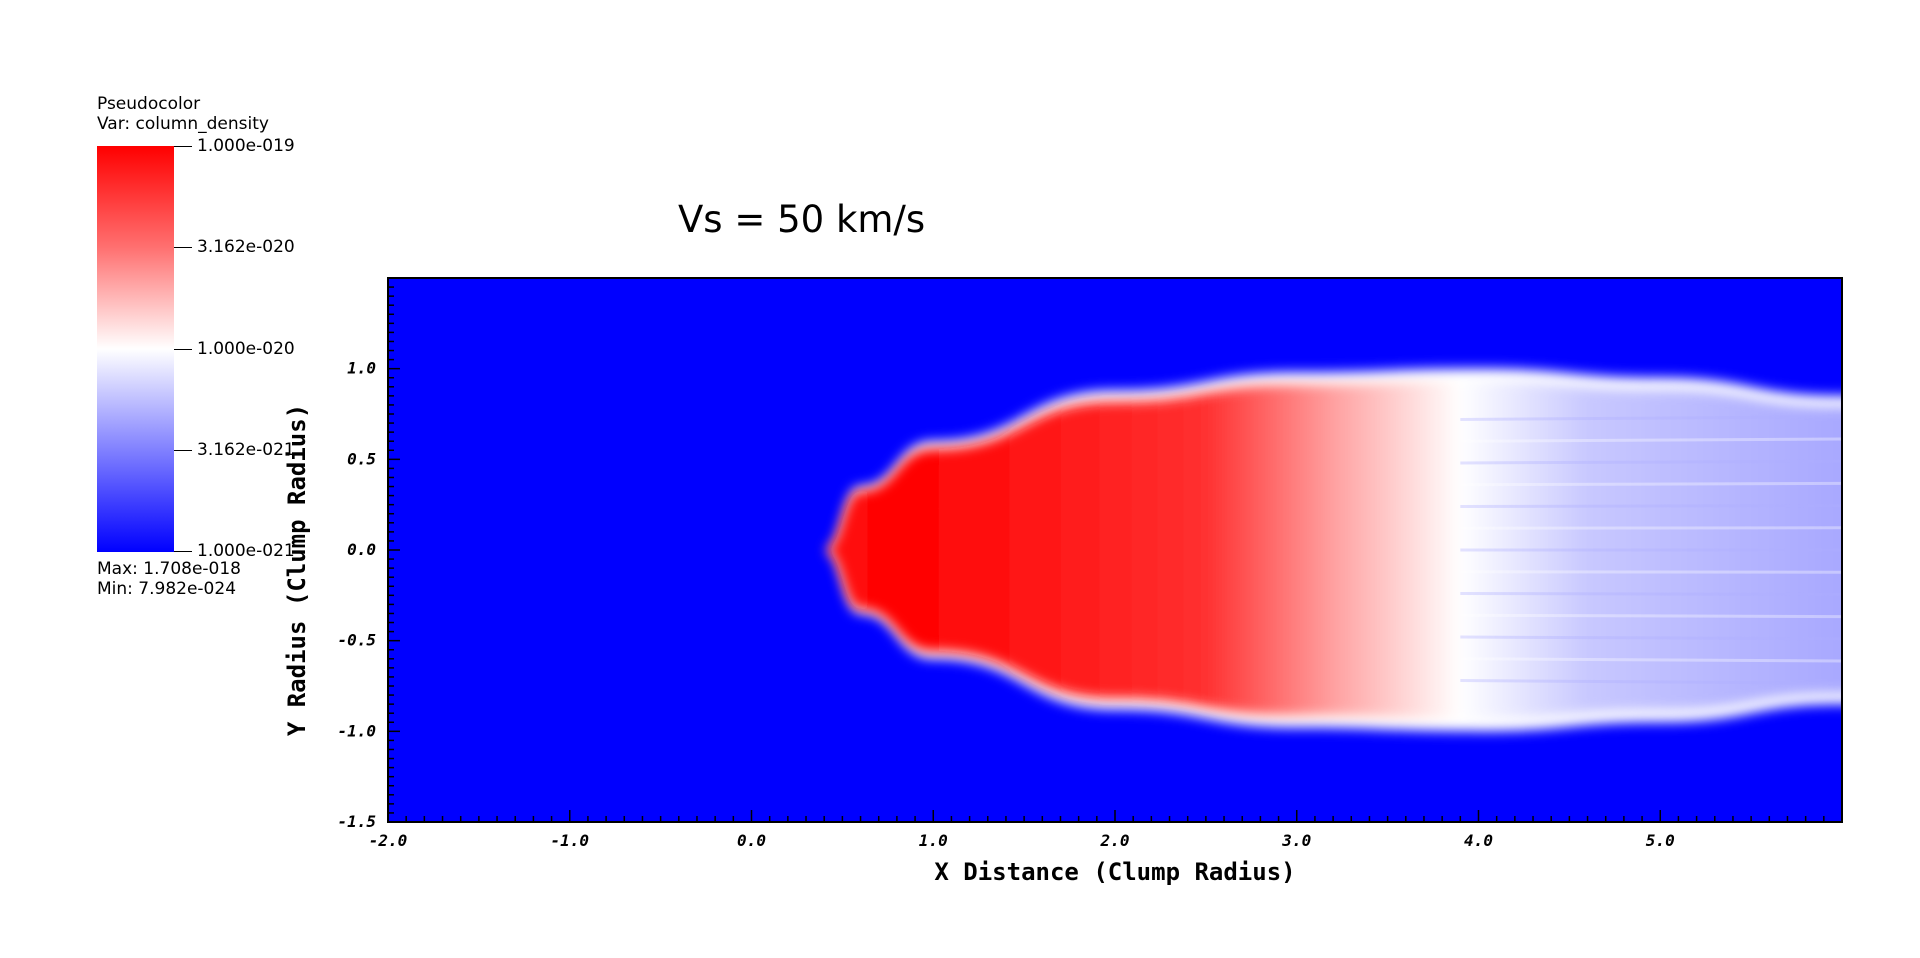 This screenshot has width=1920, height=958. What do you see at coordinates (246, 551) in the screenshot?
I see `colorbar-label: 1.000e-021` at bounding box center [246, 551].